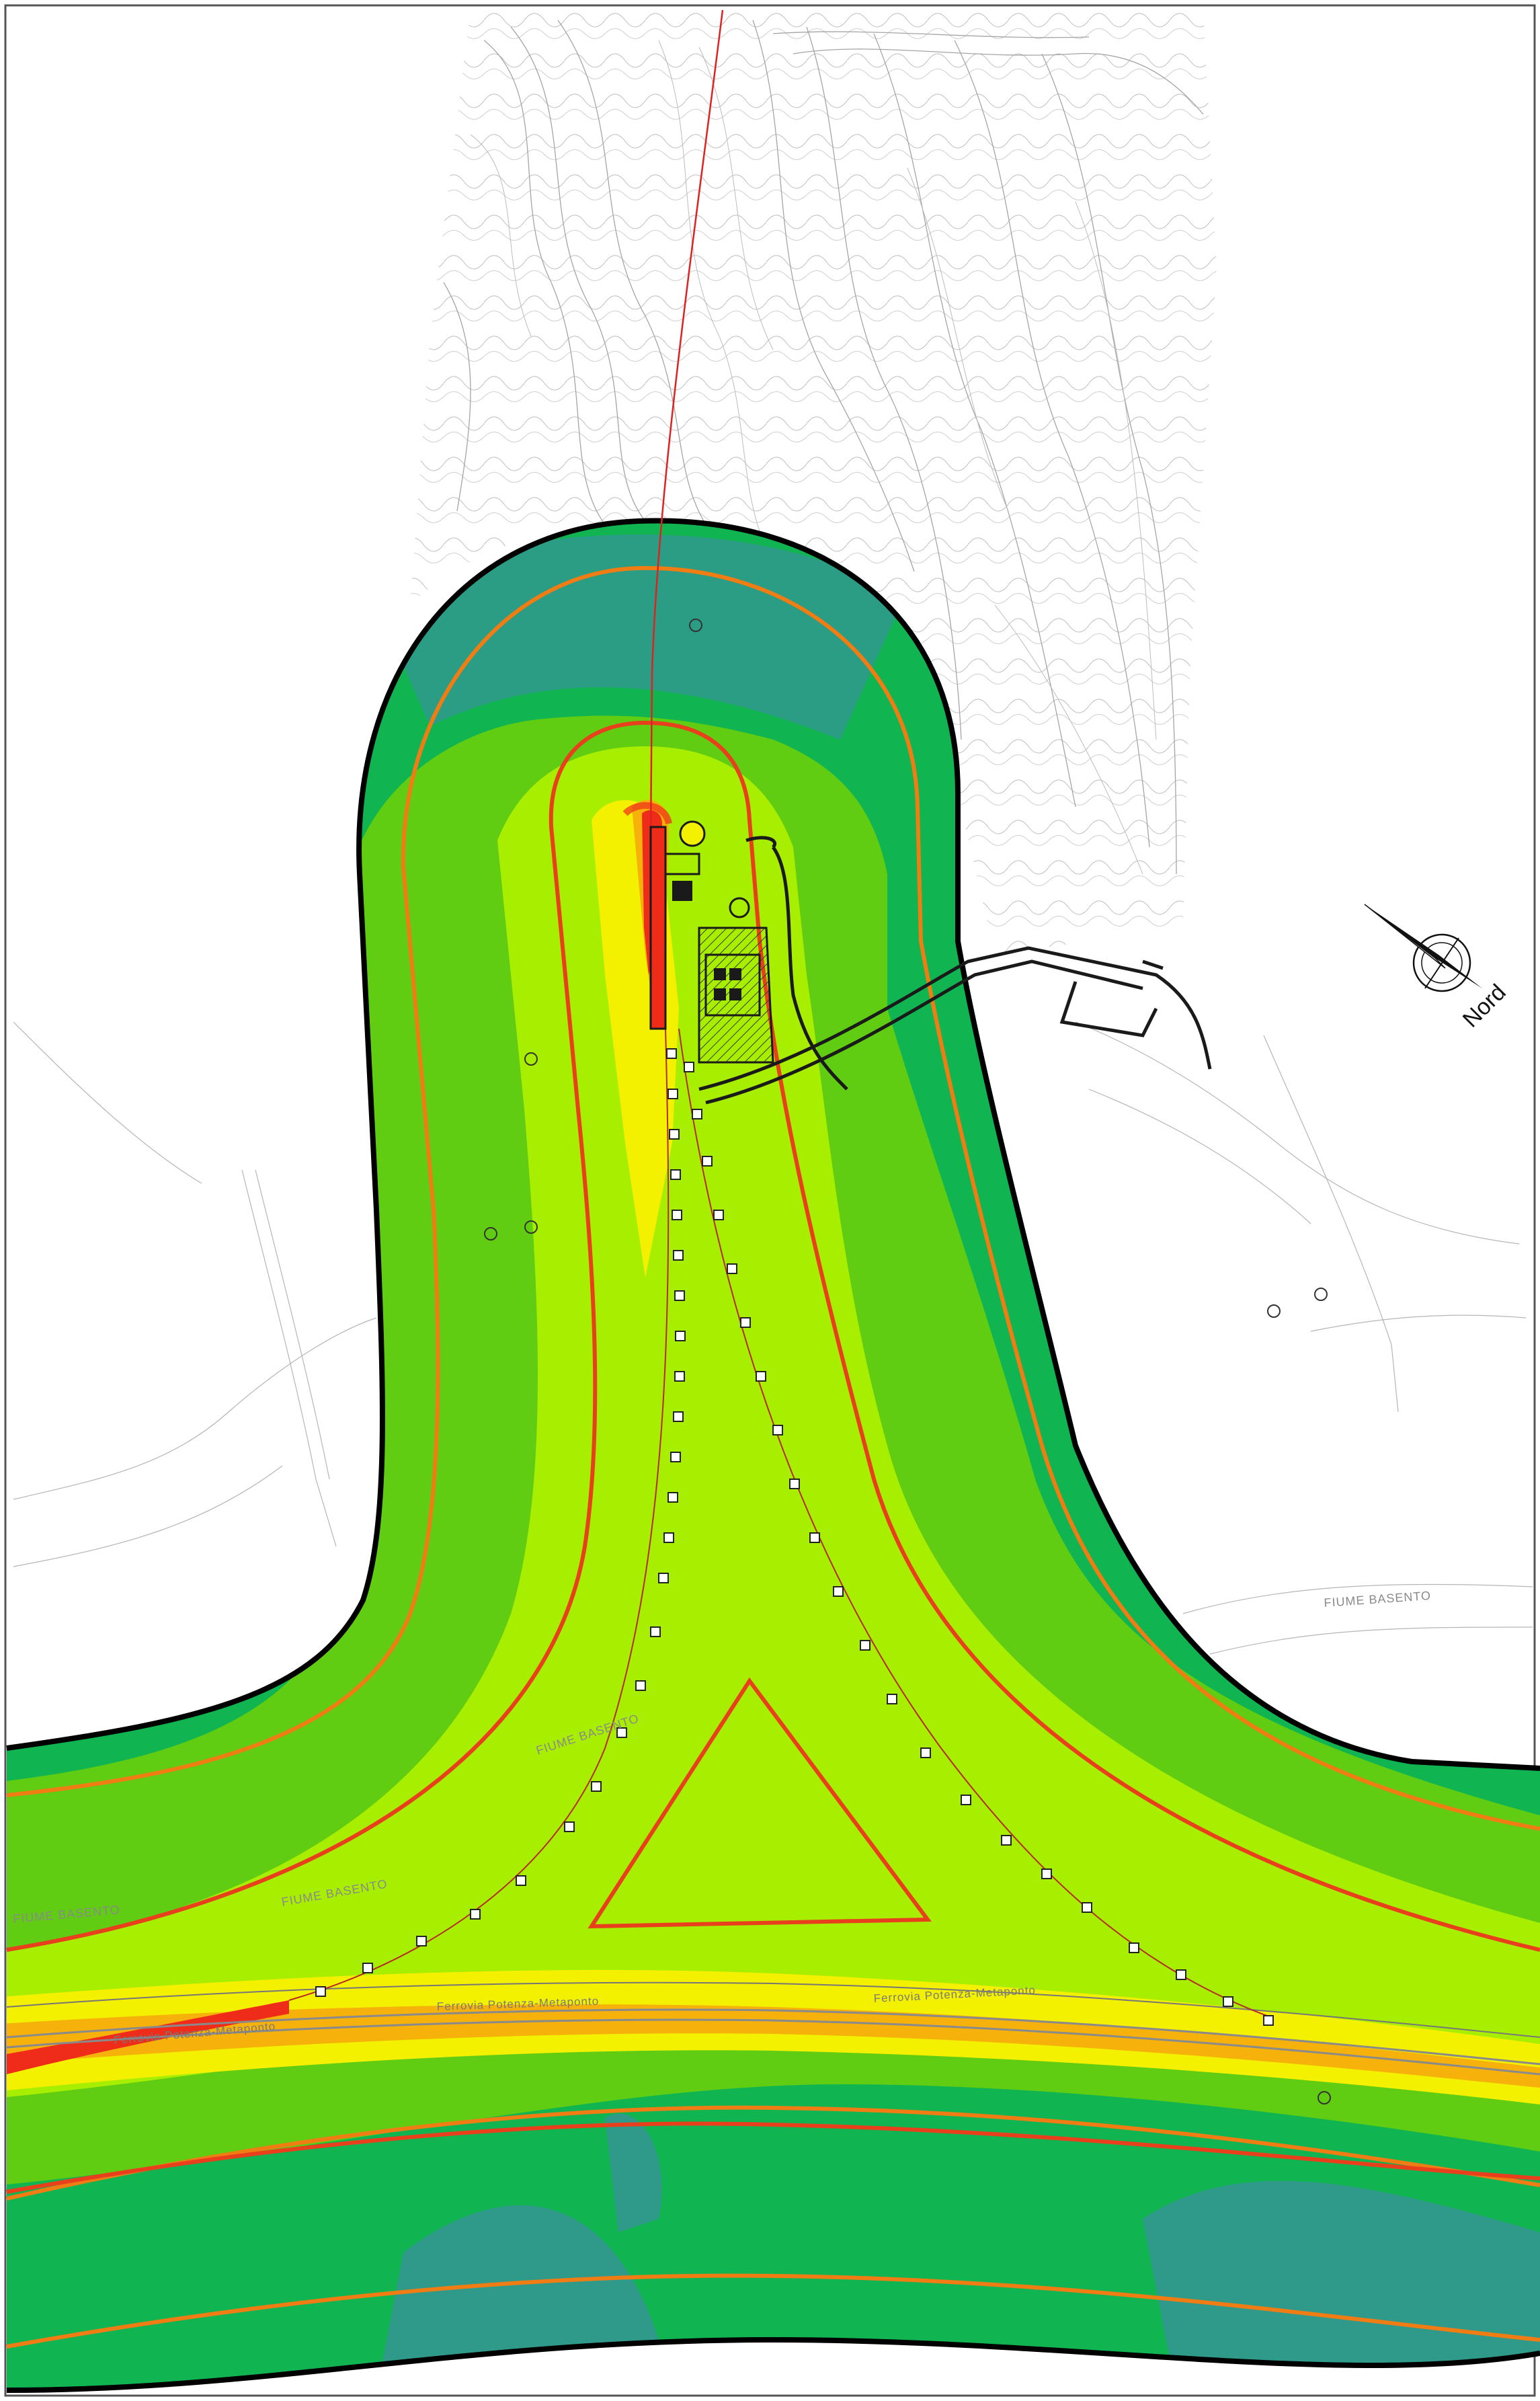 This screenshot has height=2401, width=1540. I want to click on power-line-west, so click(479, 1514).